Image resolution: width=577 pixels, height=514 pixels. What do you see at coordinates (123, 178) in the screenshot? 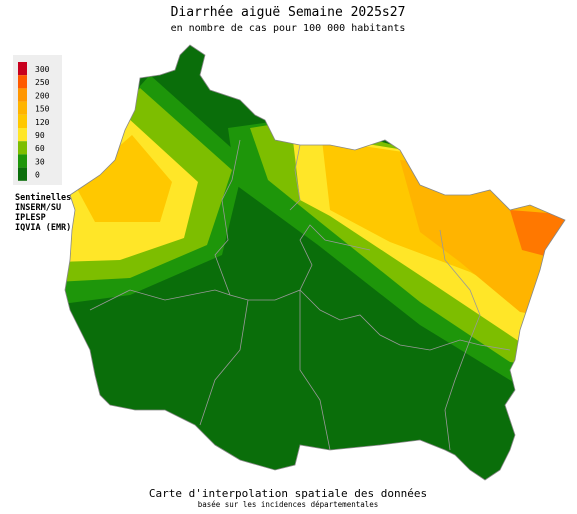
I see `zone` at bounding box center [123, 178].